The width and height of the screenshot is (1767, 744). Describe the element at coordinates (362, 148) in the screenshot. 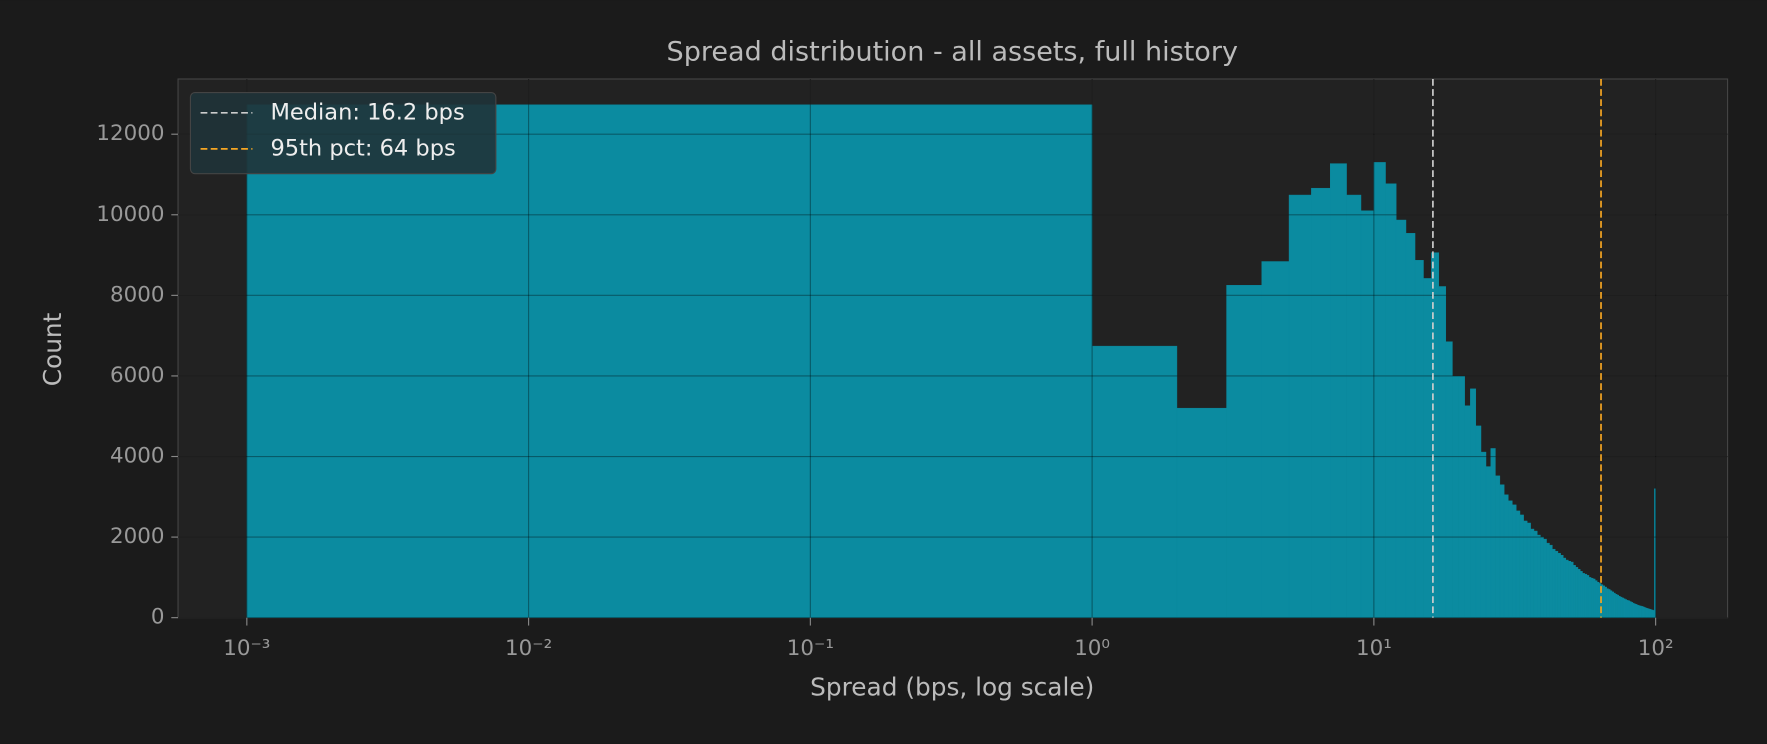

I see `legend-label: 95th pct: 64 bps` at that location.